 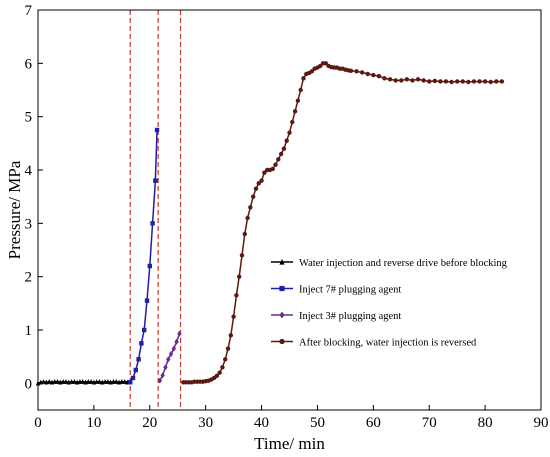 What do you see at coordinates (317, 423) in the screenshot?
I see `x-tick-label: 50` at bounding box center [317, 423].